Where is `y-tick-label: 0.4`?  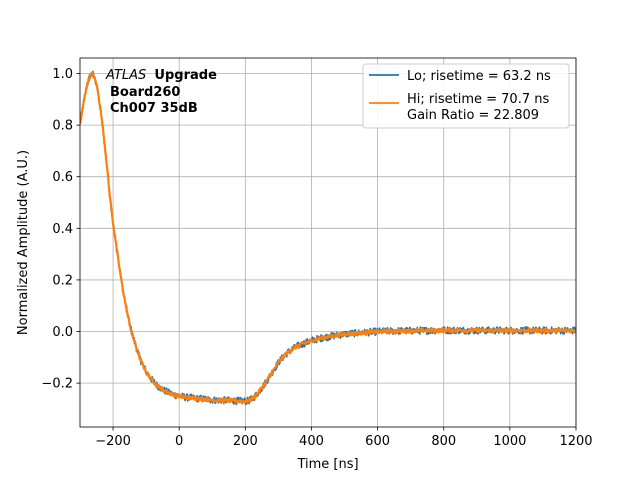
y-tick-label: 0.4 is located at coordinates (62, 229).